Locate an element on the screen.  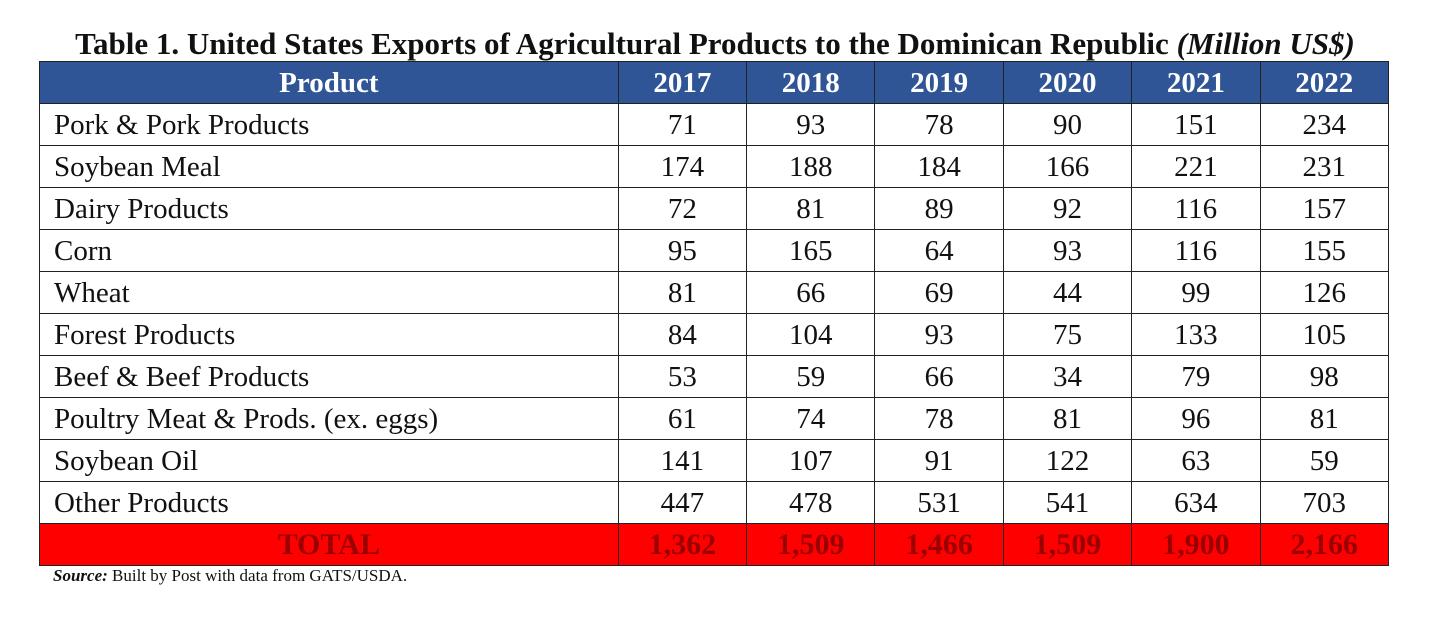
table-header-row: Product 2017 2018 2019 2020 2021 2022 is located at coordinates (714, 82).